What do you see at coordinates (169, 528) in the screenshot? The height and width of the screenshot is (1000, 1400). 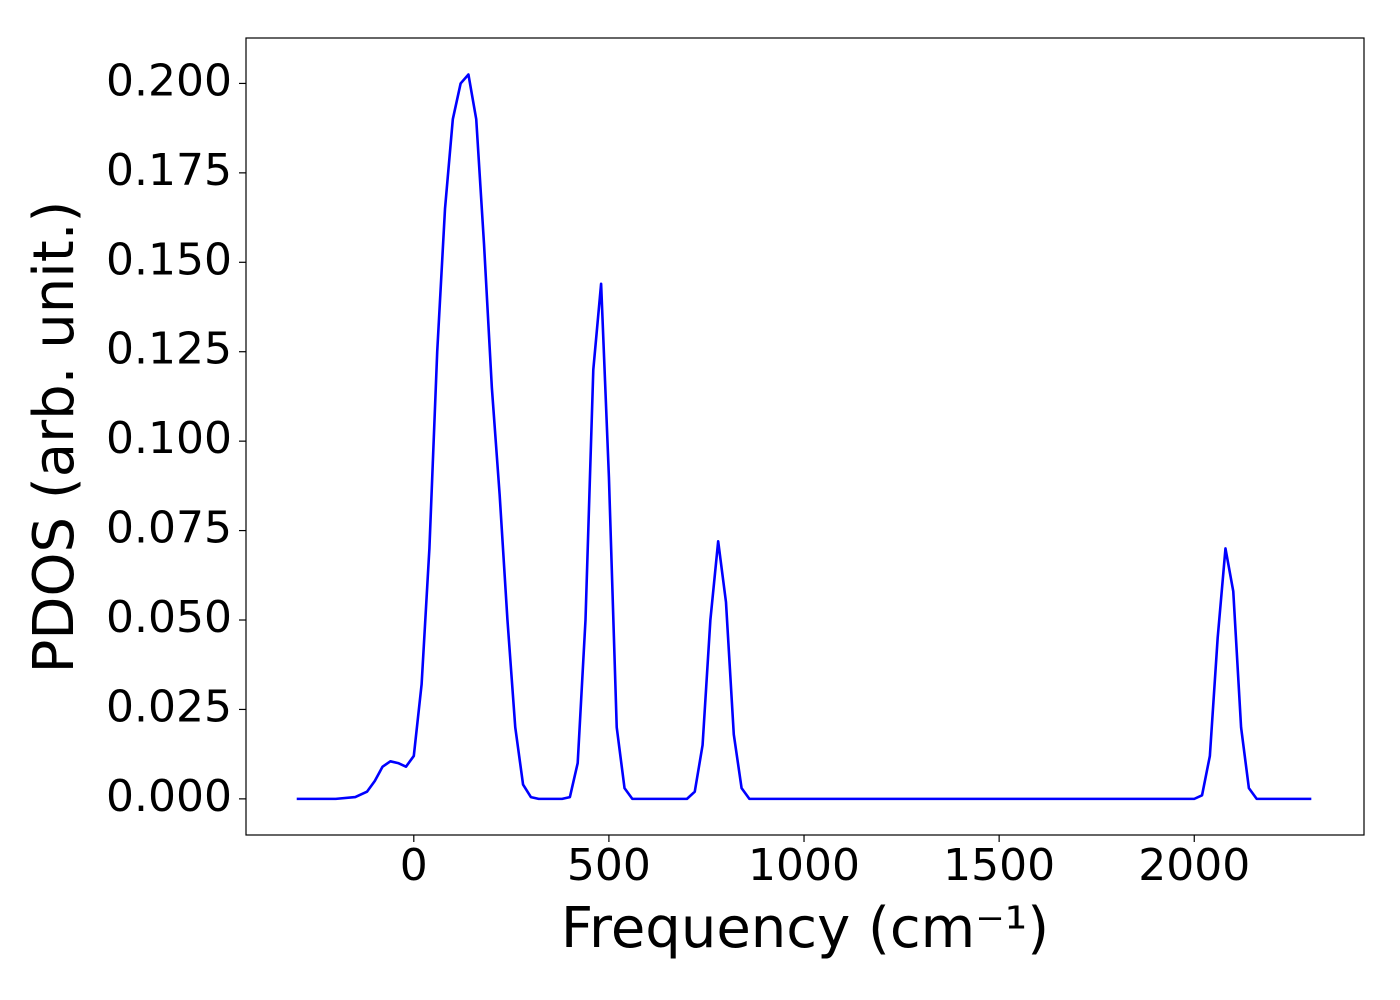 I see `y-tick-label: 0.075` at bounding box center [169, 528].